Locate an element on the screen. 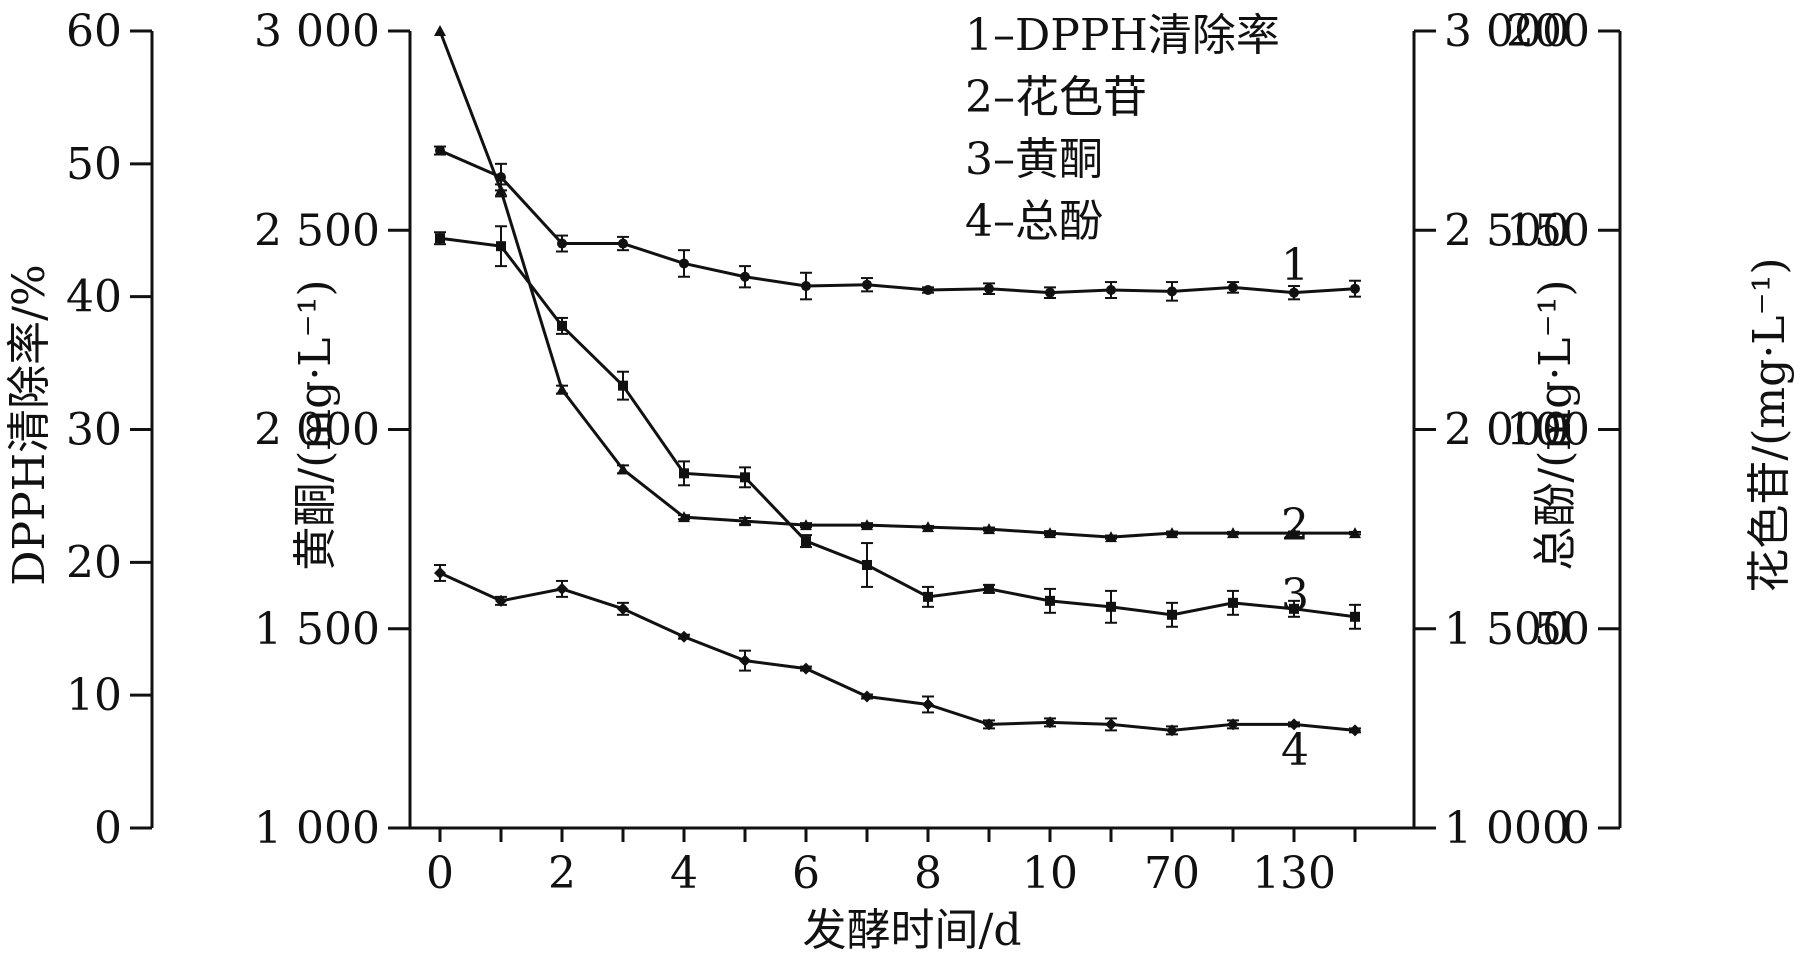 Image resolution: width=1819 pixels, height=962 pixels. flavonoid-tick-label: 1 500 is located at coordinates (317, 629).